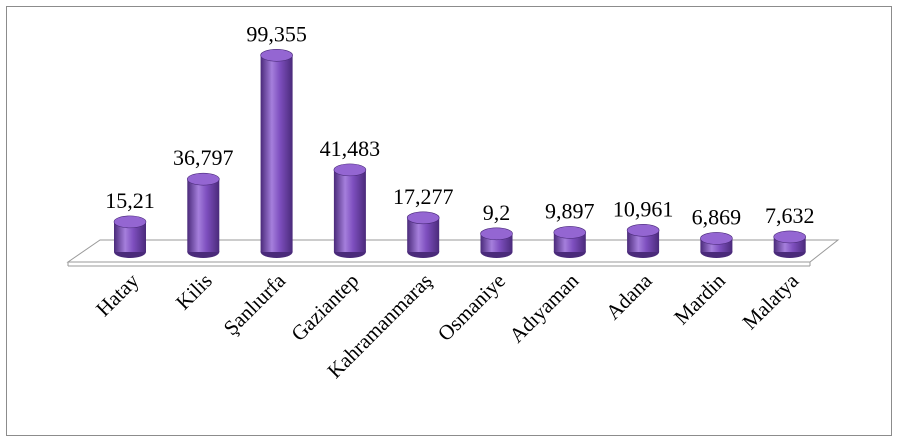 The width and height of the screenshot is (901, 443). What do you see at coordinates (496, 242) in the screenshot?
I see `bar-osmaniye` at bounding box center [496, 242].